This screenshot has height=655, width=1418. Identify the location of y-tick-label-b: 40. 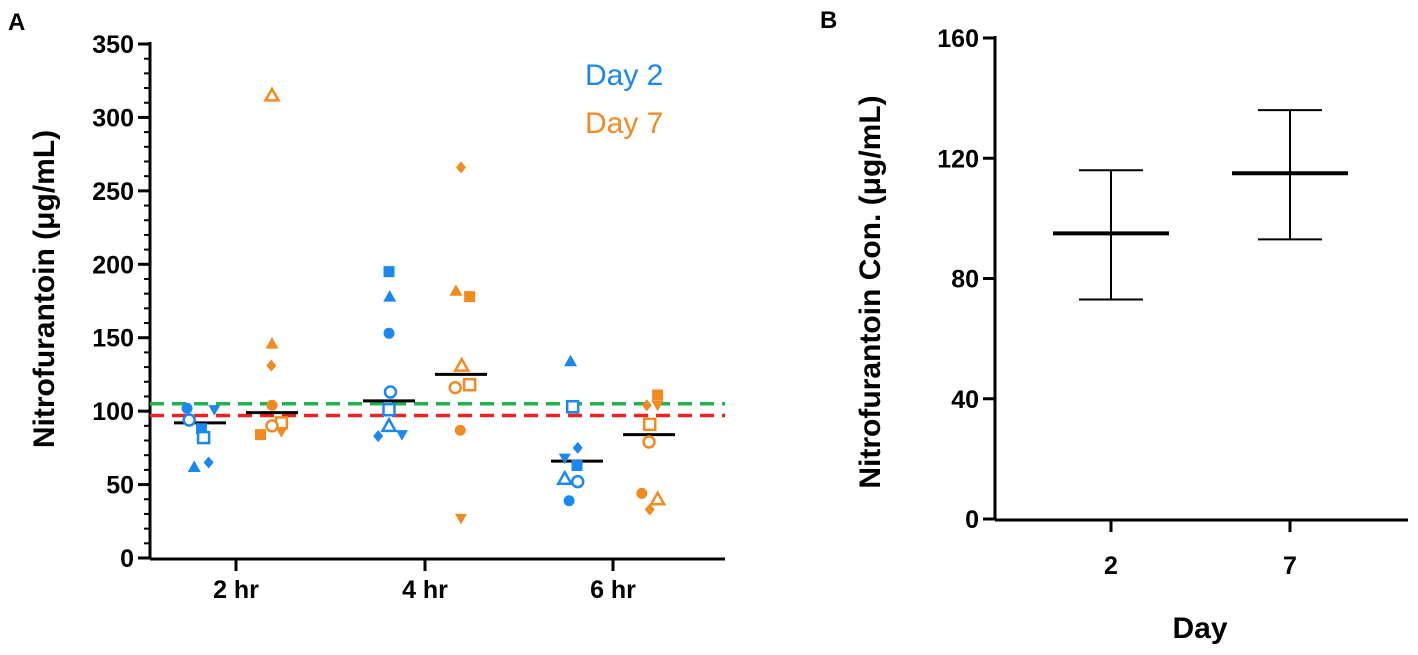
(965, 400).